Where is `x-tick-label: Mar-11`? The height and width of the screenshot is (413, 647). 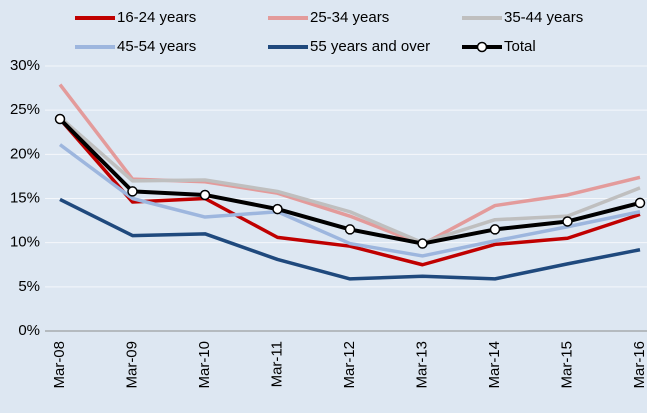
x-tick-label: Mar-11 is located at coordinates (276, 364).